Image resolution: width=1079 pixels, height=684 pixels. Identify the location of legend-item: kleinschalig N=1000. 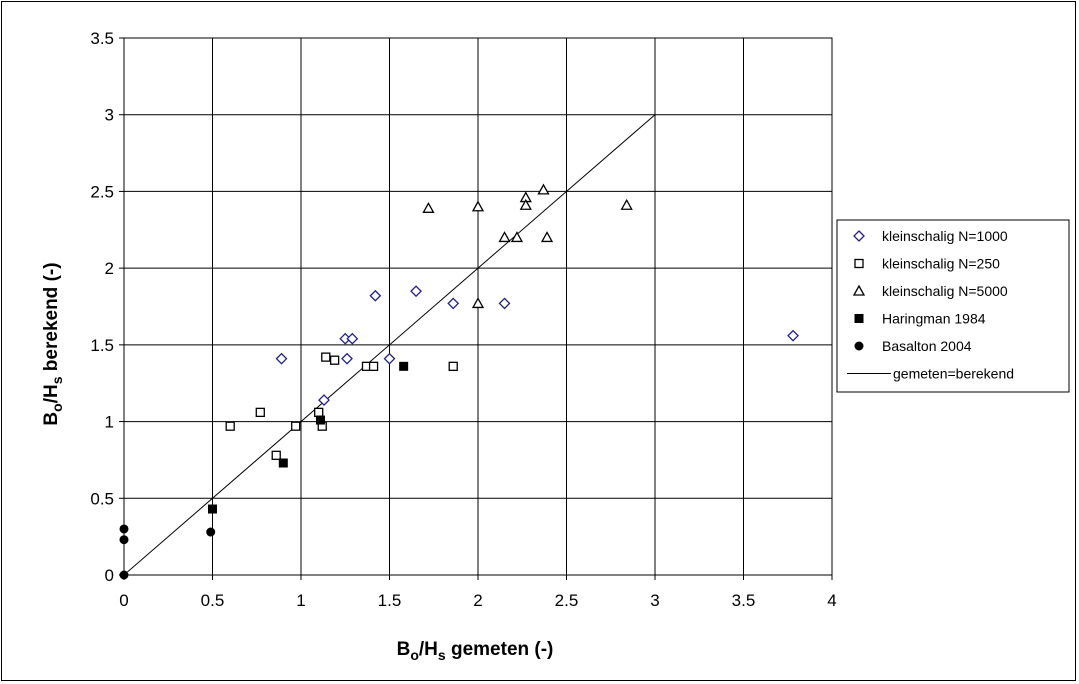
(930, 236).